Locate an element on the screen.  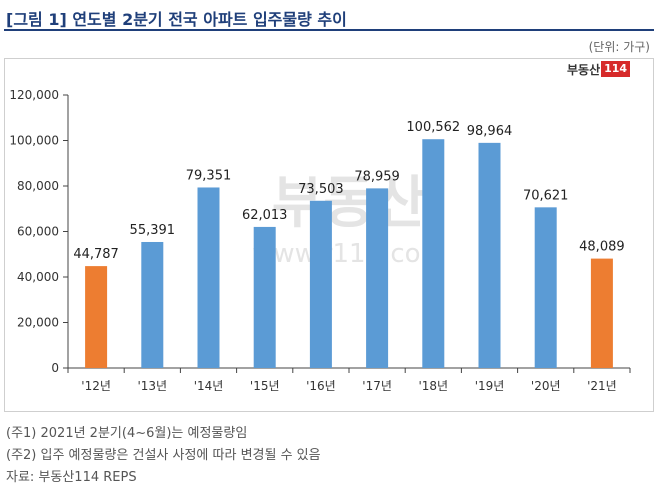
x-tick-label: '19년 is located at coordinates (490, 386).